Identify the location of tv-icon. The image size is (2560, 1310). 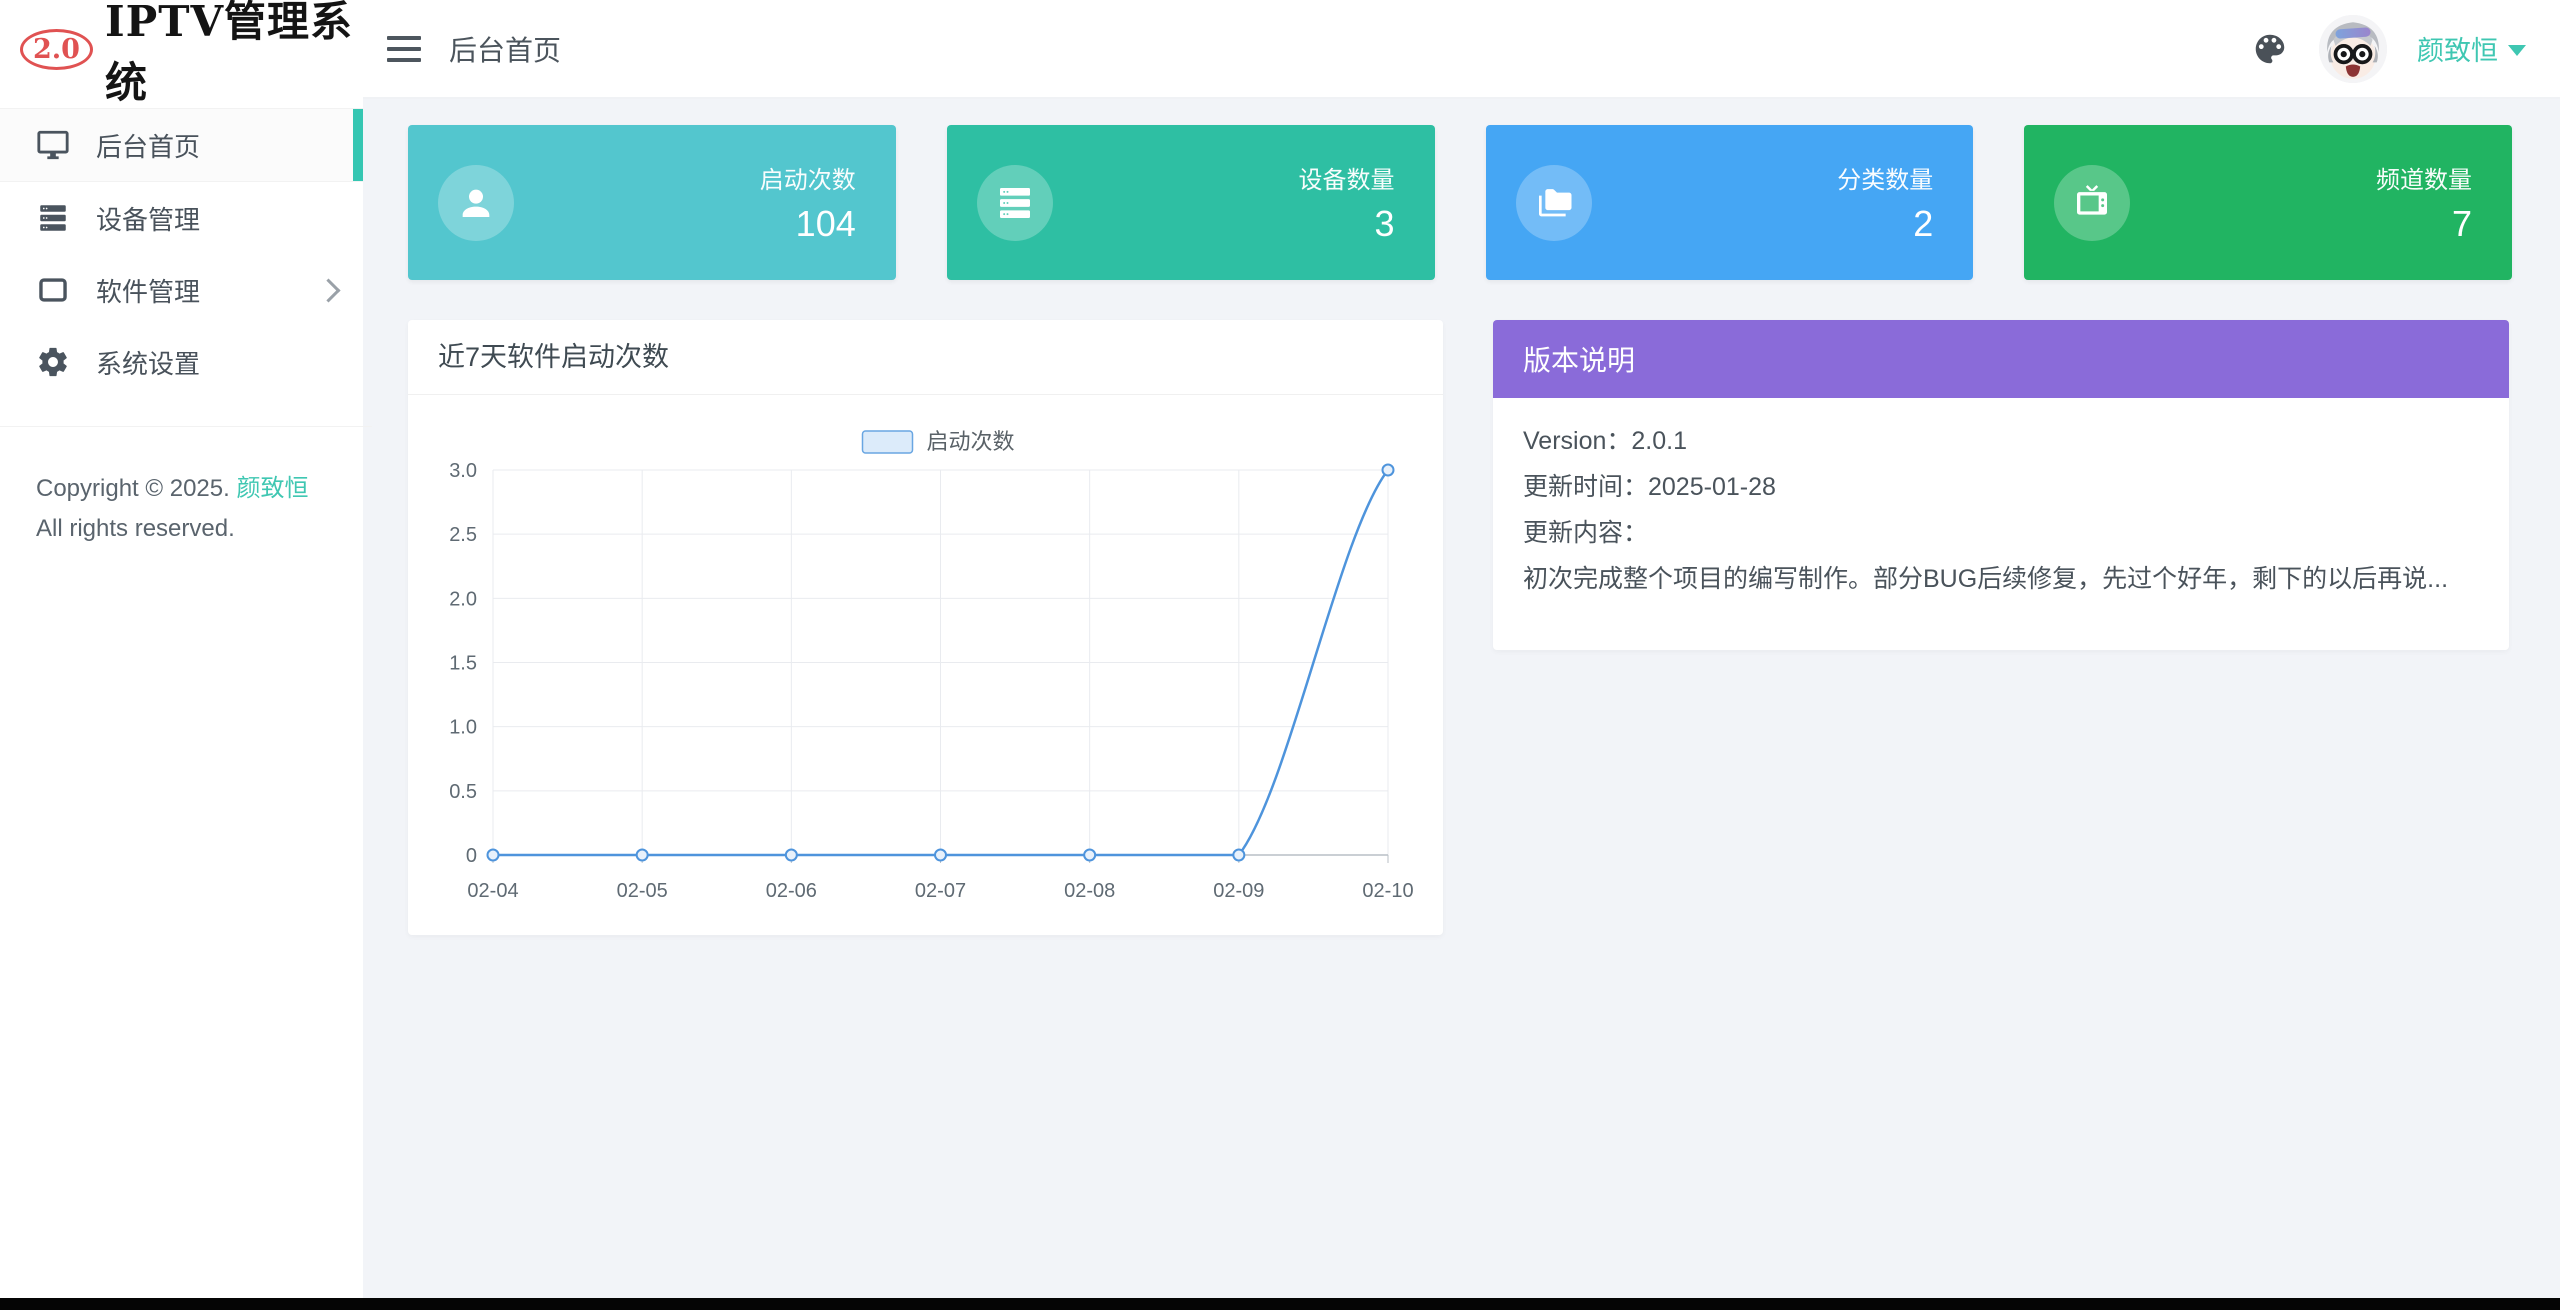
(2092, 202).